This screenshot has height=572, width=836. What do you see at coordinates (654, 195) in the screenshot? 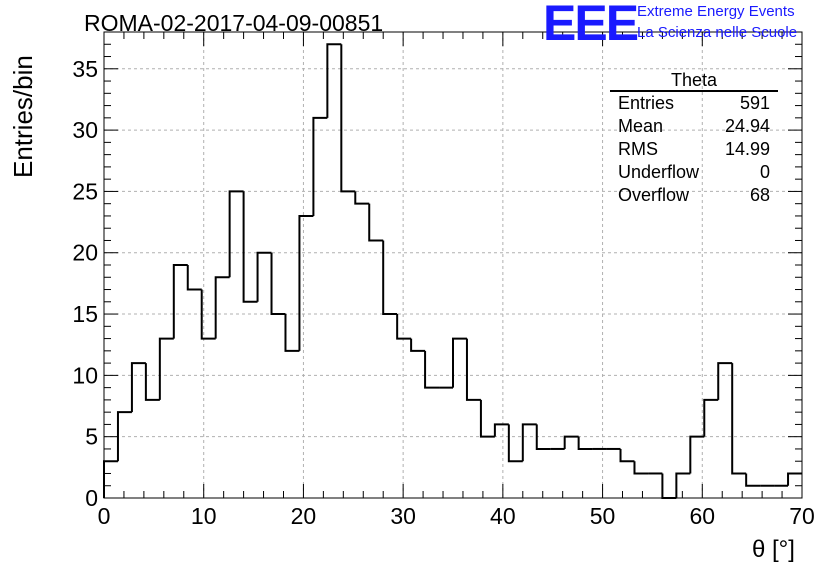
I see `stats-label: Overflow` at bounding box center [654, 195].